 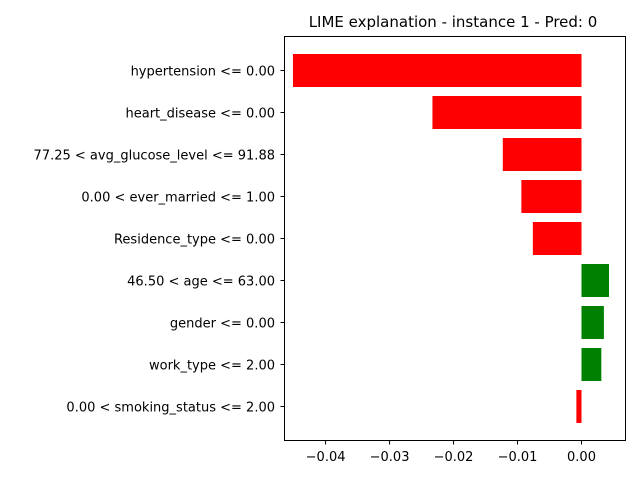 I want to click on y-tick-label: Residence_type <= 0.00, so click(x=194, y=240).